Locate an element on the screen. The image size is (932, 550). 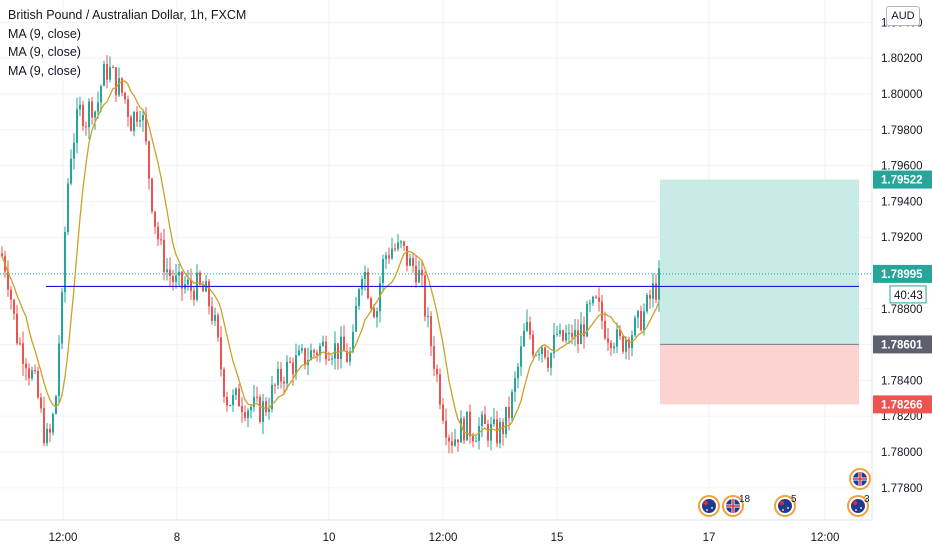
time-axis-label: 8 is located at coordinates (177, 538).